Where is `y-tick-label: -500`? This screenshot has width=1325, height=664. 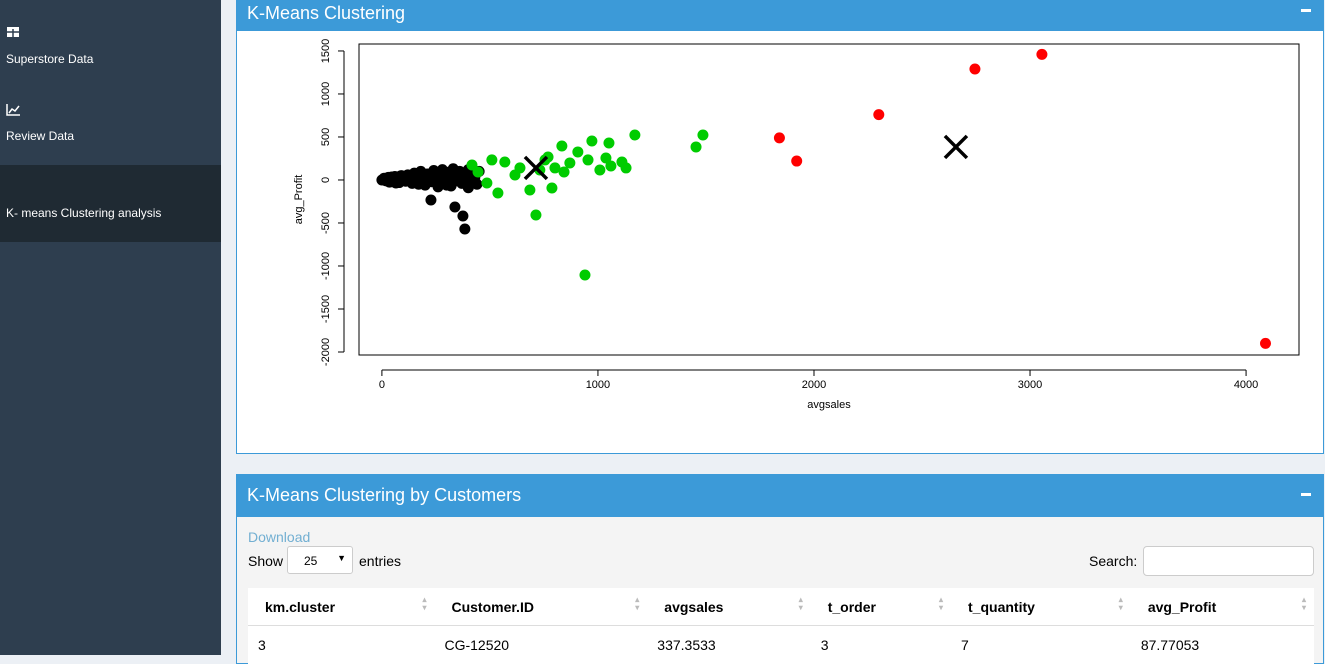
y-tick-label: -500 is located at coordinates (326, 223).